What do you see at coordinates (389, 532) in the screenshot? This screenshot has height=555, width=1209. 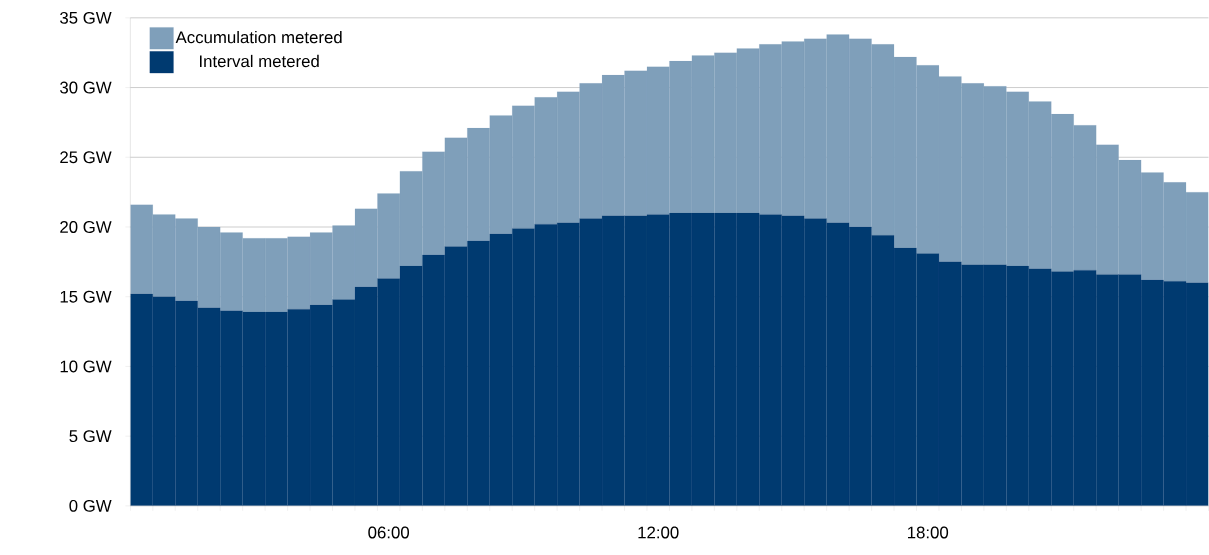 I see `x-tick-label: 06:00` at bounding box center [389, 532].